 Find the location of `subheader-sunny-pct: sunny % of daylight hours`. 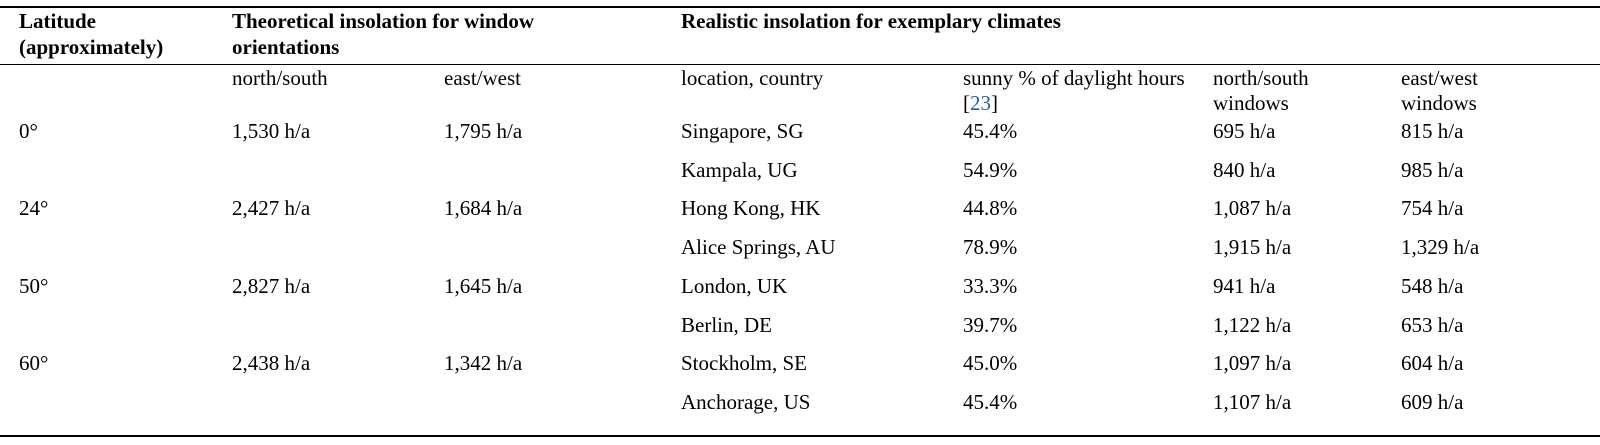

subheader-sunny-pct: sunny % of daylight hours is located at coordinates (1074, 78).